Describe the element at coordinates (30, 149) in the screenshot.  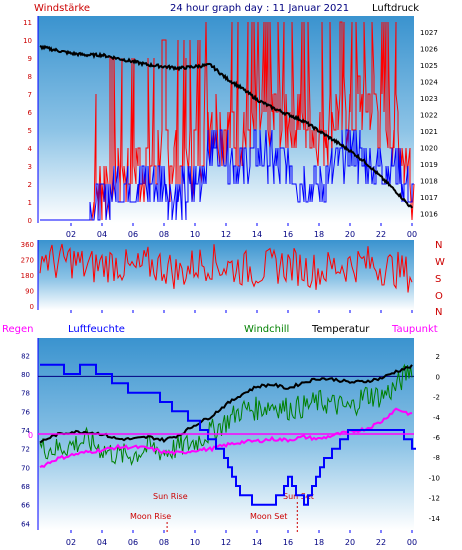
I see `wind-axis-tick: 4` at that location.